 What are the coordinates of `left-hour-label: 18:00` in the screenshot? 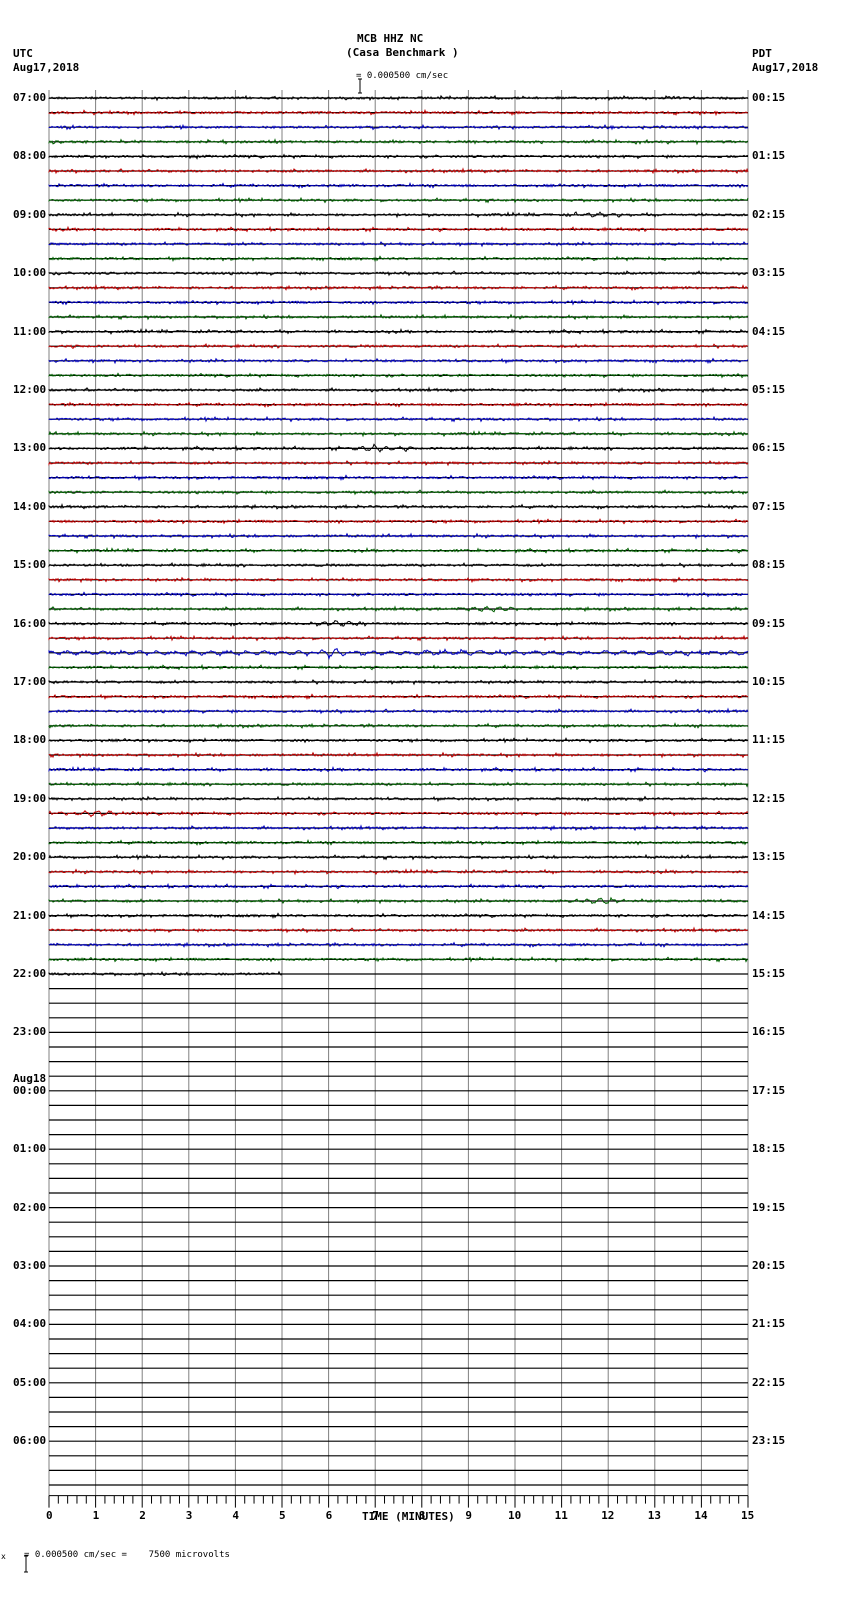 It's located at (30, 740).